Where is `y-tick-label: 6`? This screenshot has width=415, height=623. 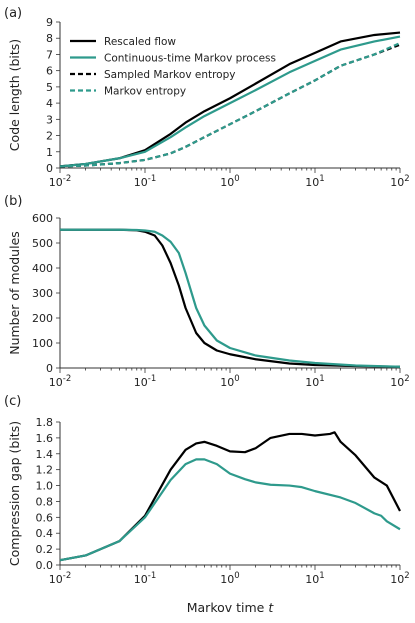
y-tick-label: 6 is located at coordinates (49, 71).